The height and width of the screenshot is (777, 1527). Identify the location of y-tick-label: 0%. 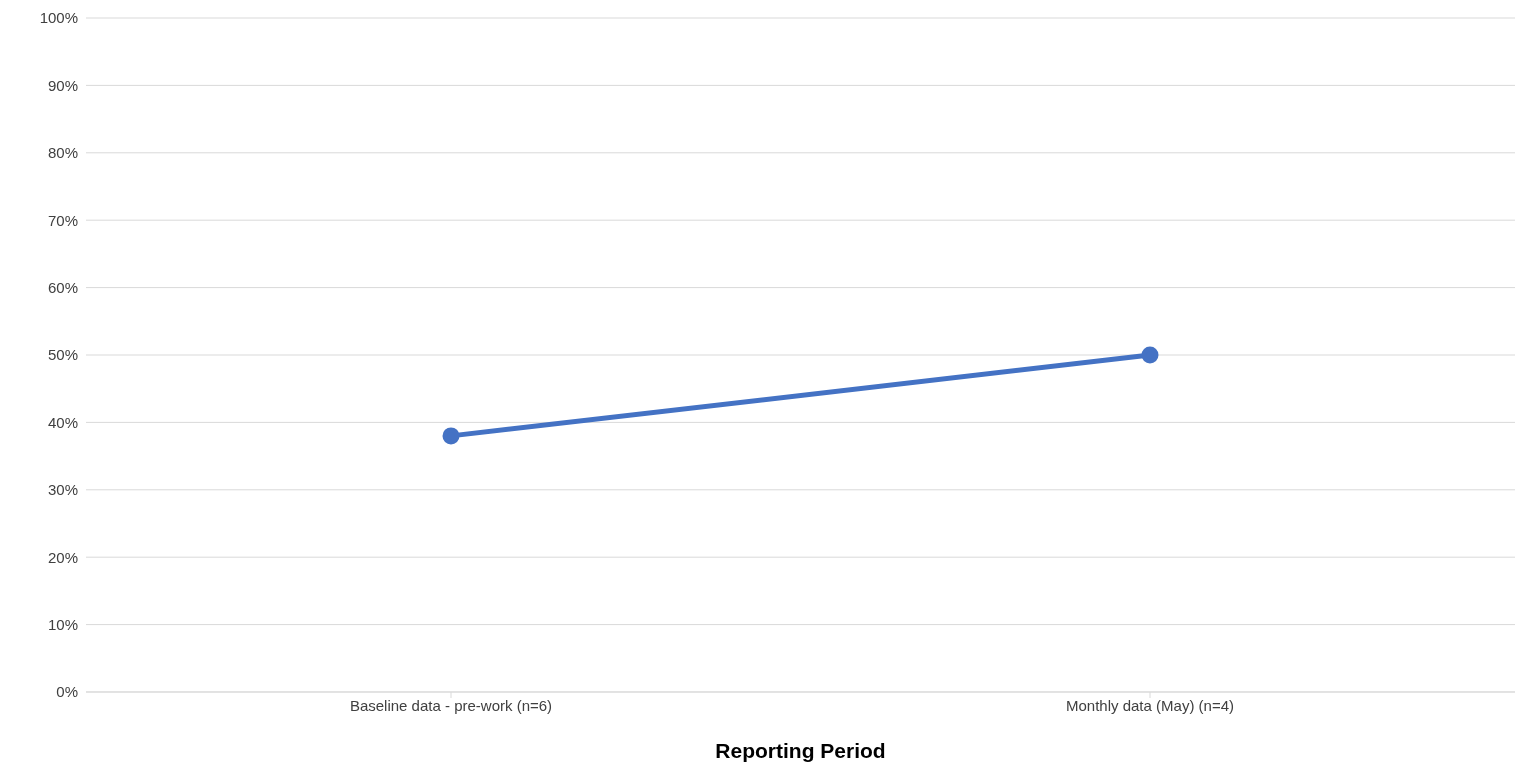
(67, 692).